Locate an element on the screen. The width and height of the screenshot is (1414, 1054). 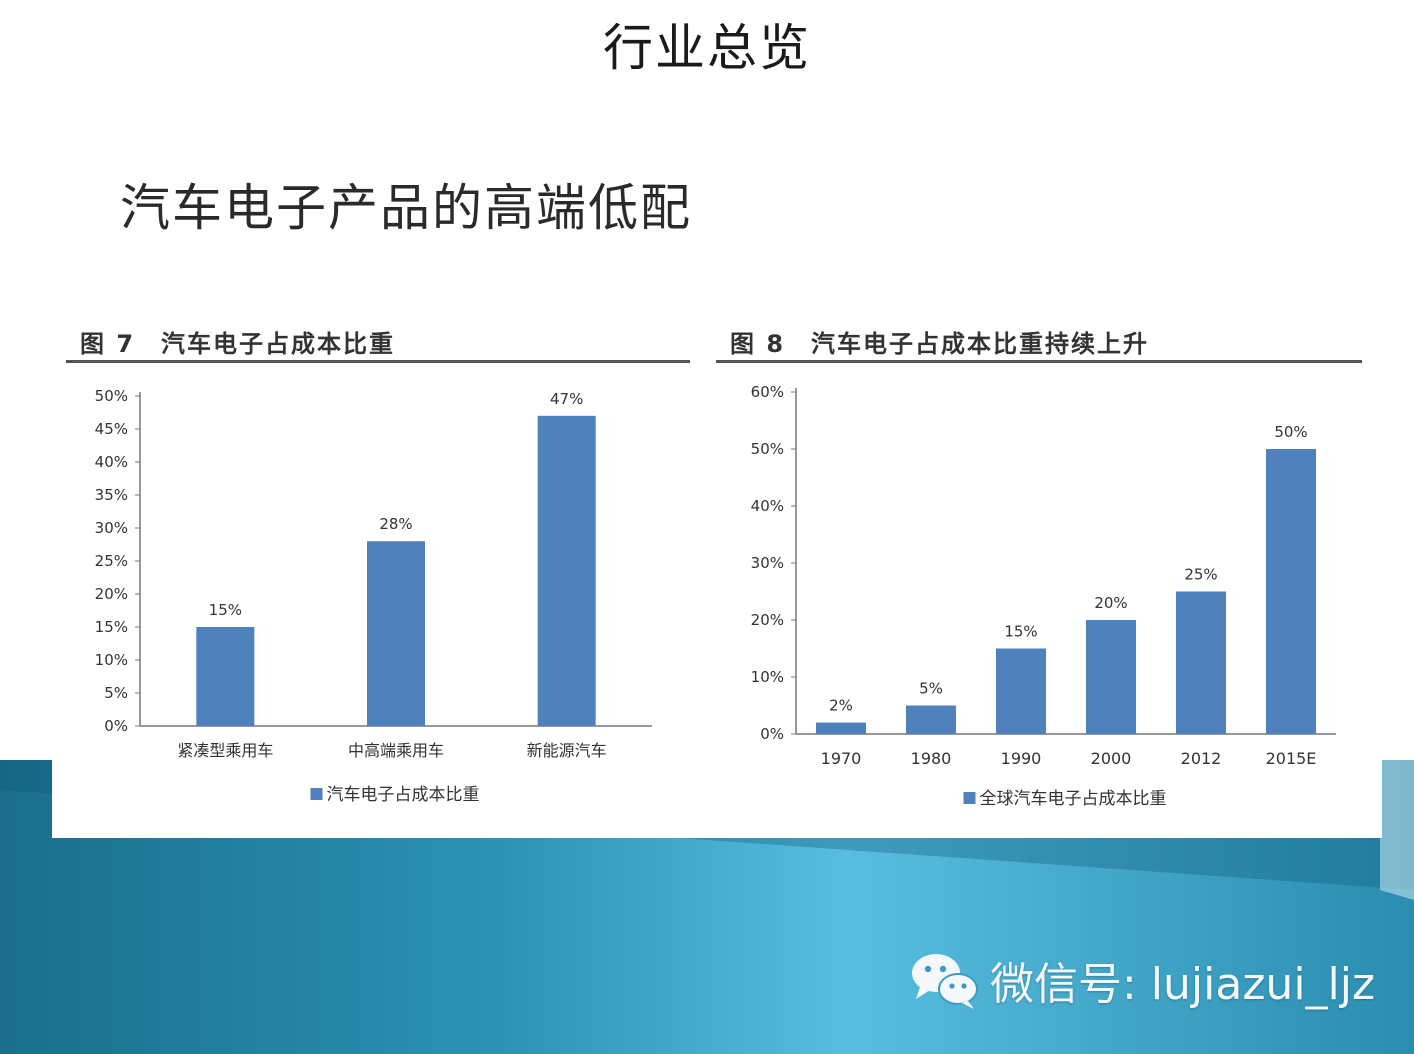
data-label: 2% is located at coordinates (841, 706).